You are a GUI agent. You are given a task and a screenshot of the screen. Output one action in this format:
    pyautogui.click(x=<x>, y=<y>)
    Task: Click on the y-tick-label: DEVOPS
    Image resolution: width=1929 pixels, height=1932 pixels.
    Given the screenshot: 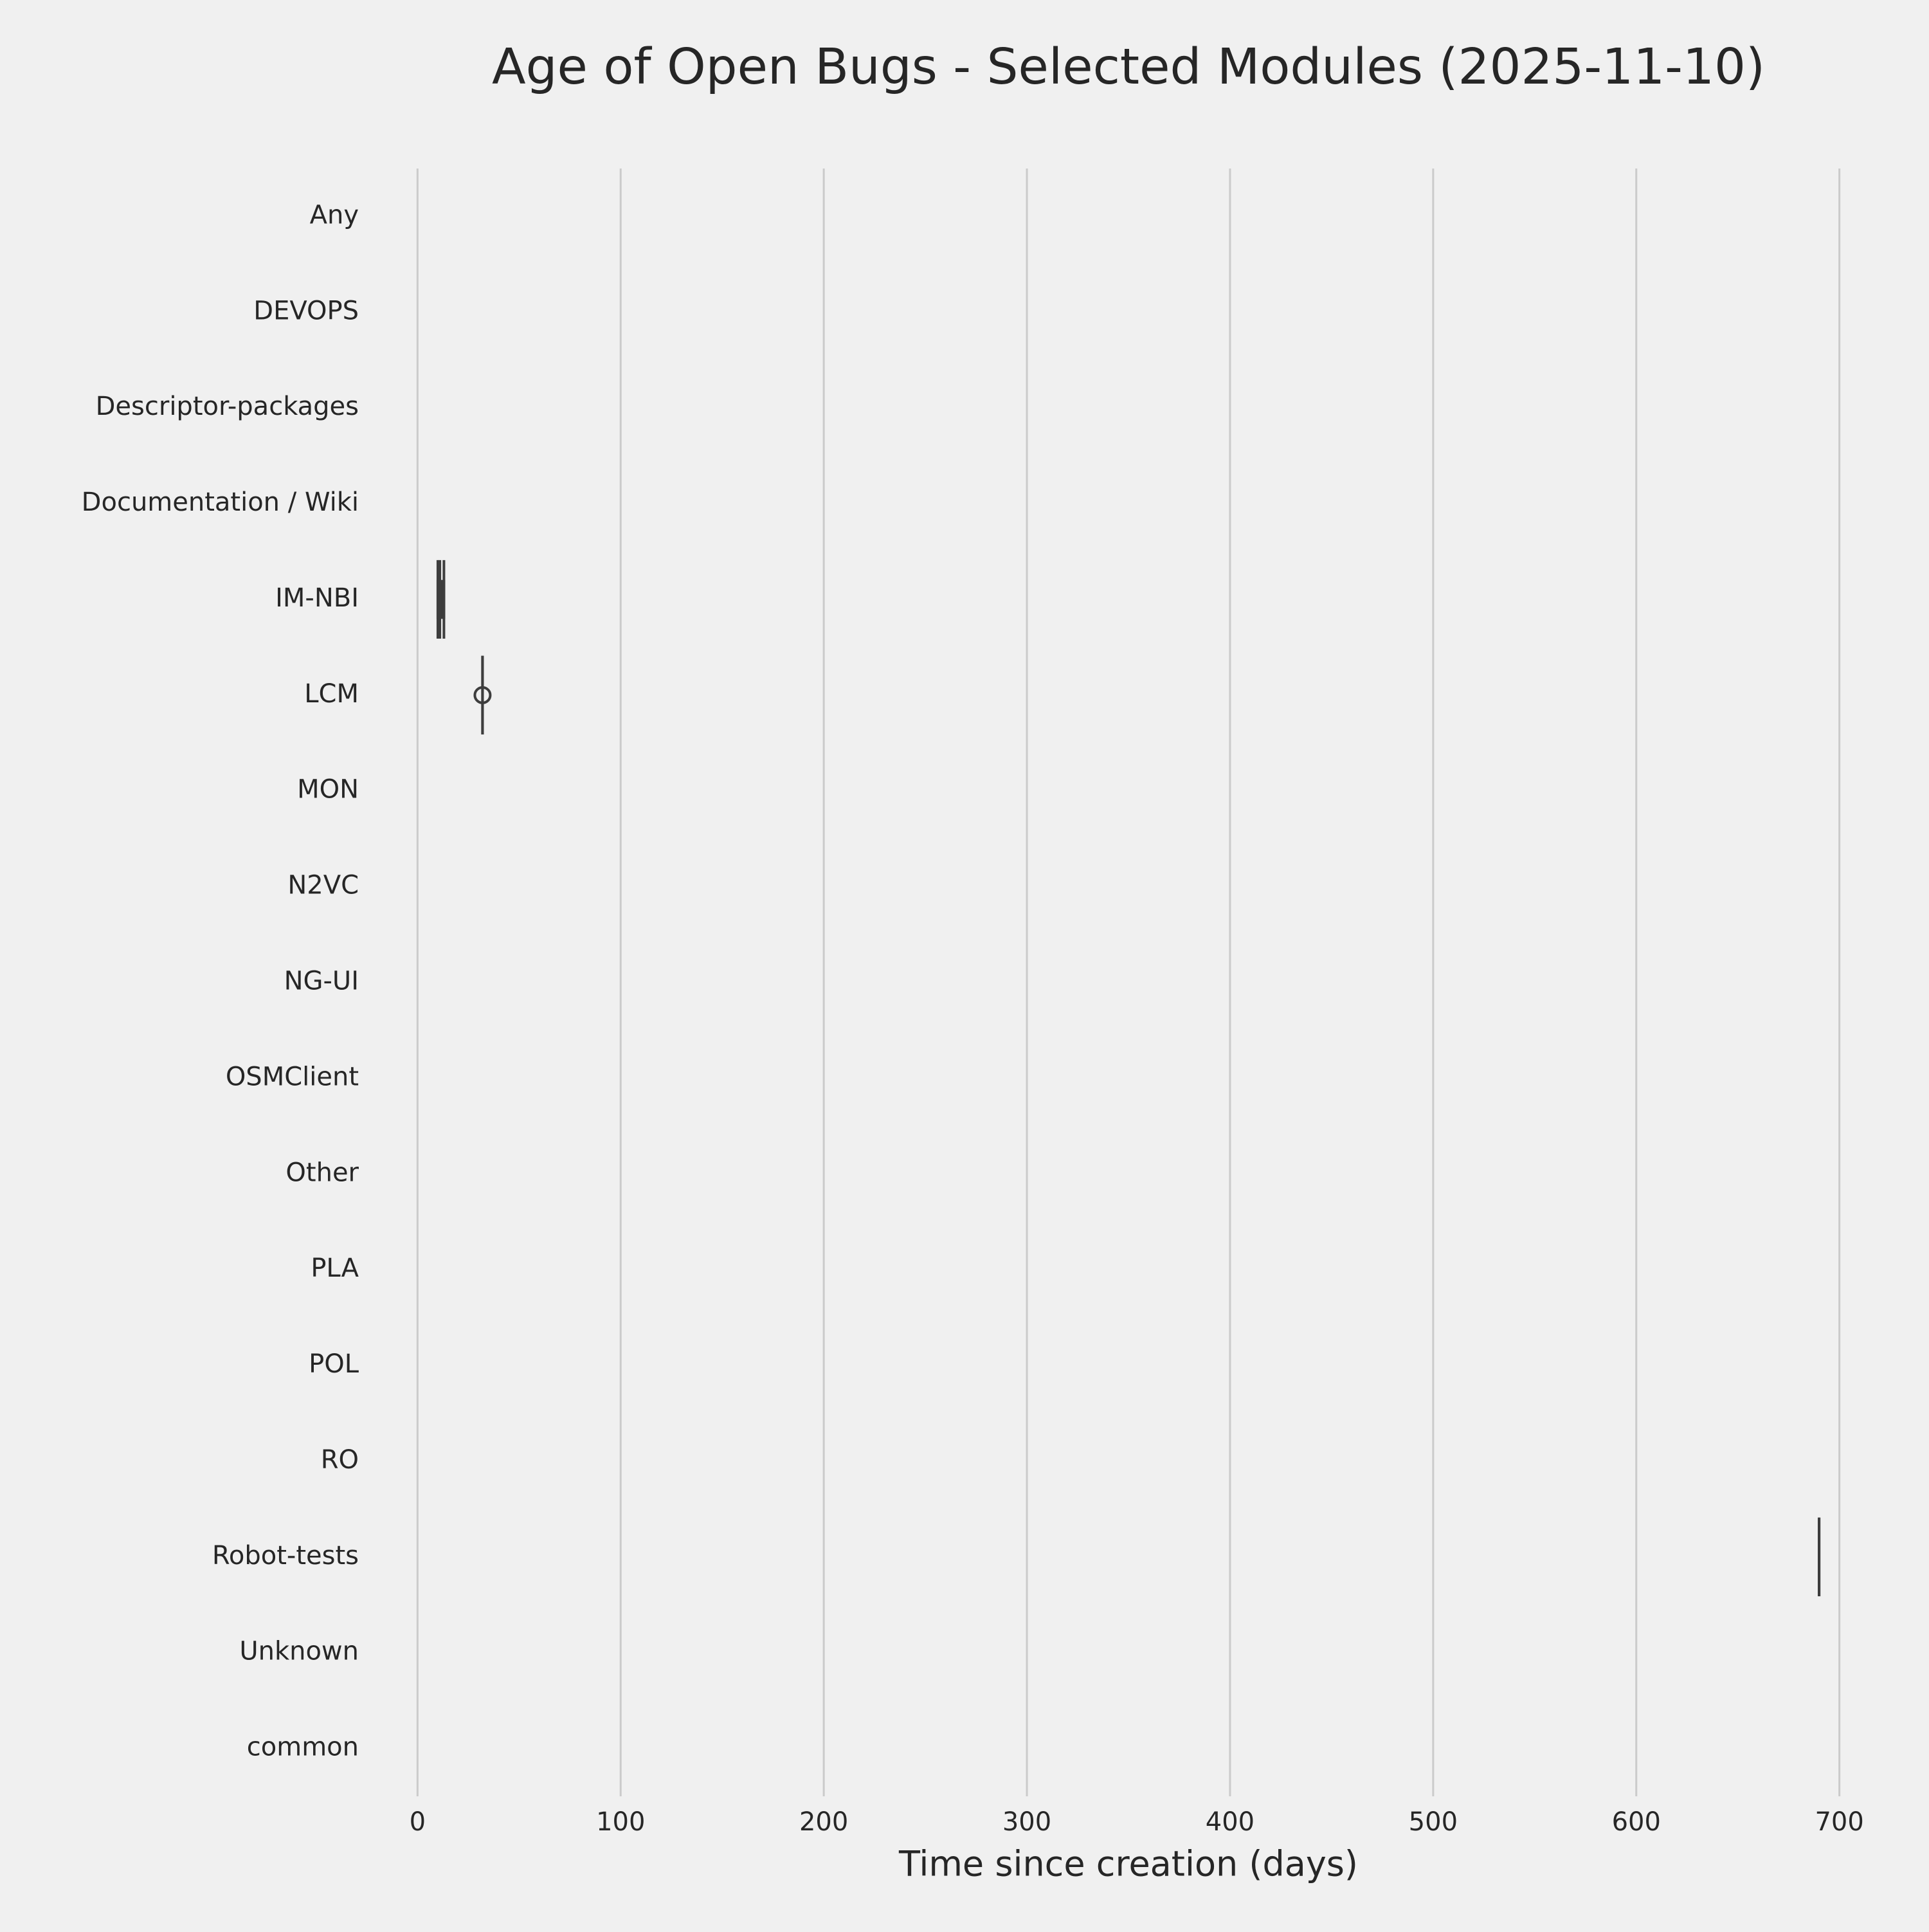 What is the action you would take?
    pyautogui.click(x=306, y=311)
    